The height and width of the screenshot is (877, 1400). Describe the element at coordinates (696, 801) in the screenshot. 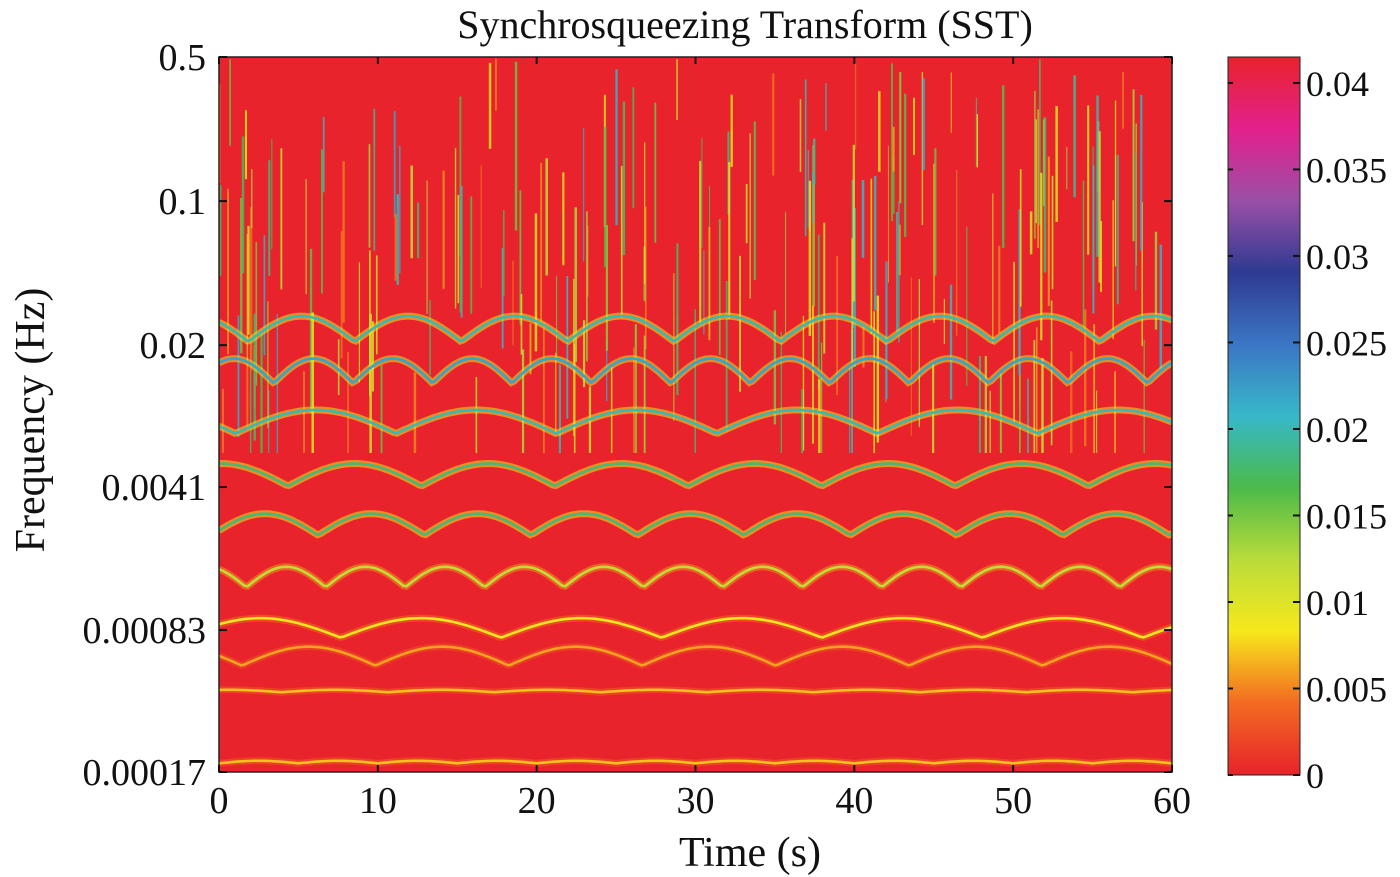

I see `x-tick-label: 30` at that location.